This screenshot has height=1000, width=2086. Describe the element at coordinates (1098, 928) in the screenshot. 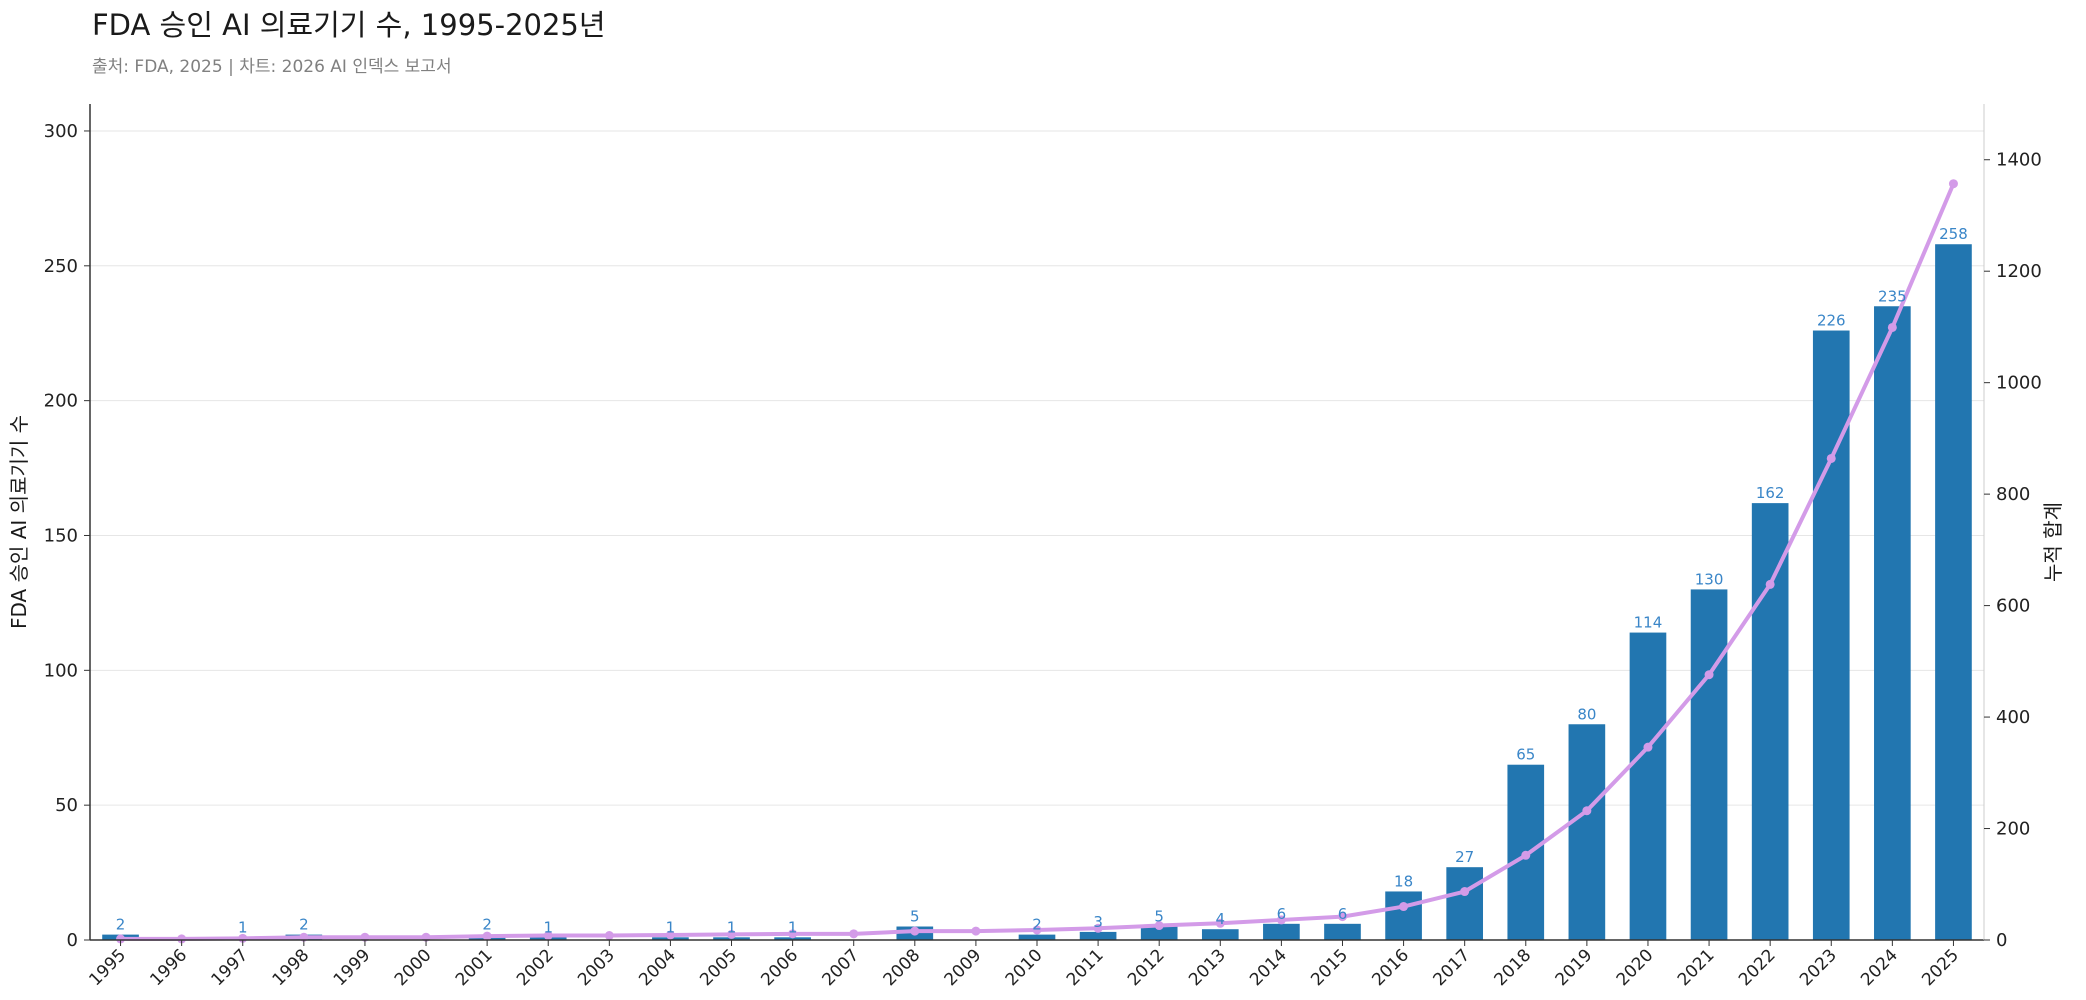

I see `cumulative-point-2011` at that location.